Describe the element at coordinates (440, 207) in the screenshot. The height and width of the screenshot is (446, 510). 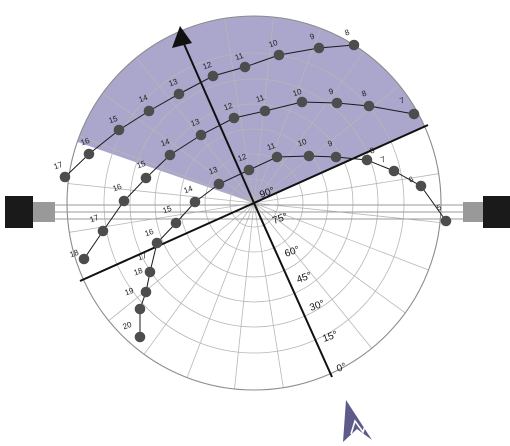
I see `hour-label-5: 5` at that location.